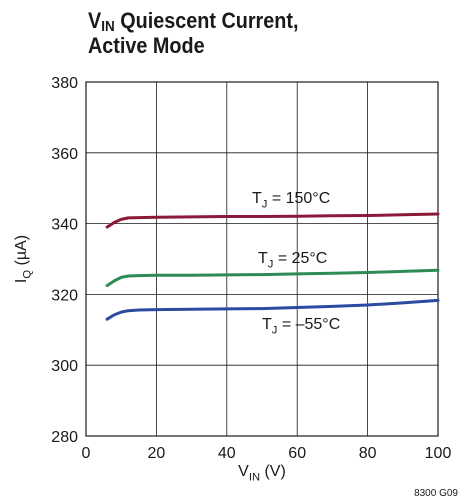 Image resolution: width=466 pixels, height=502 pixels. I want to click on y-tick-label-1: 300, so click(64, 366).